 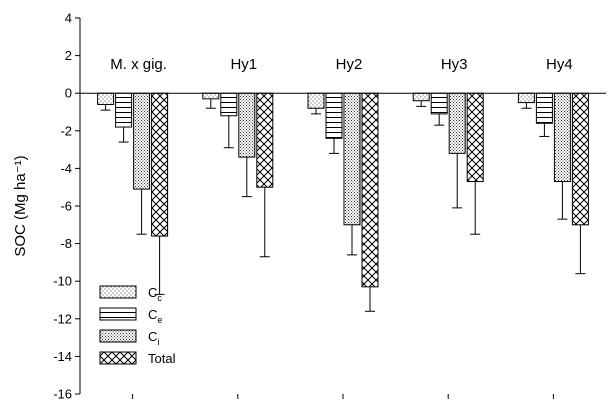 What do you see at coordinates (155, 294) in the screenshot?
I see `legend-label: Cc` at bounding box center [155, 294].